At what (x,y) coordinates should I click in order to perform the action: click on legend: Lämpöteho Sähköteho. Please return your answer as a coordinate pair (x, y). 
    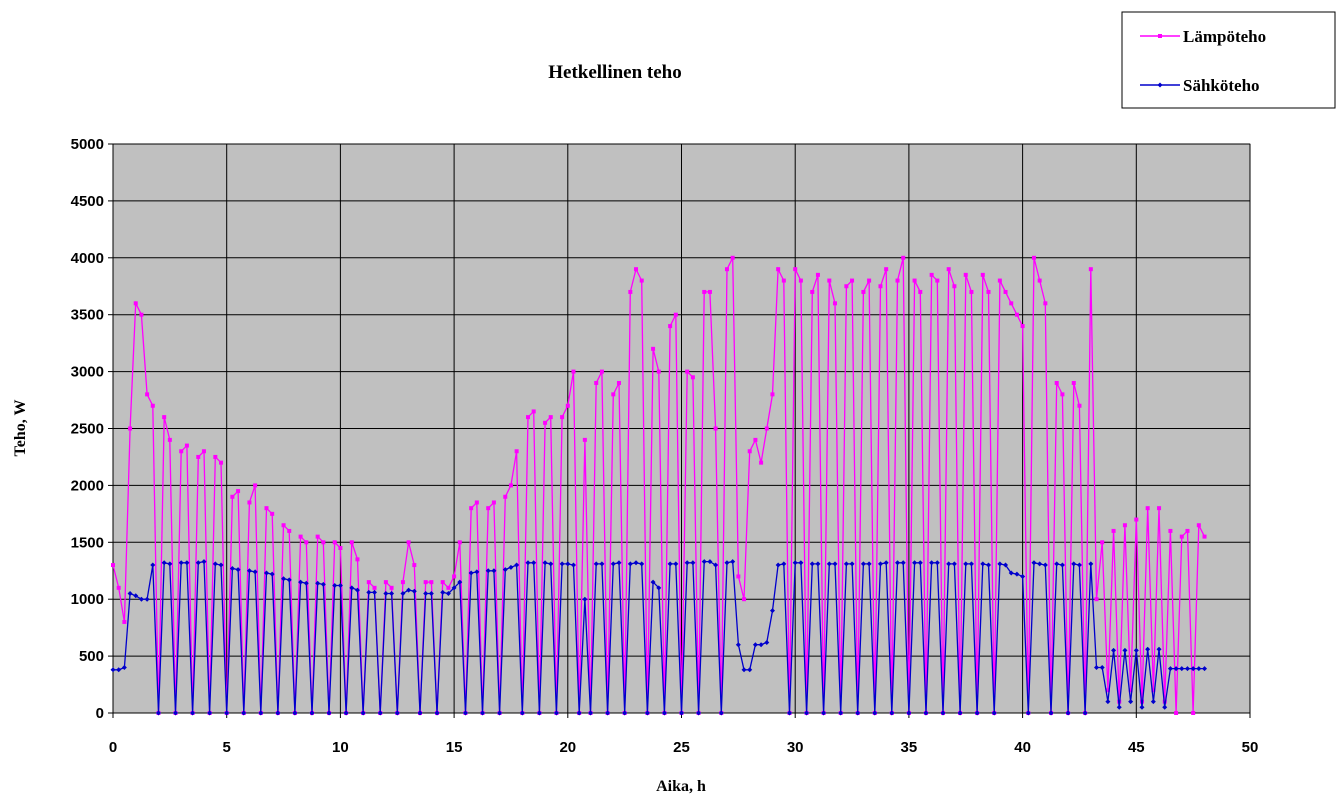
    Looking at the image, I should click on (1228, 60).